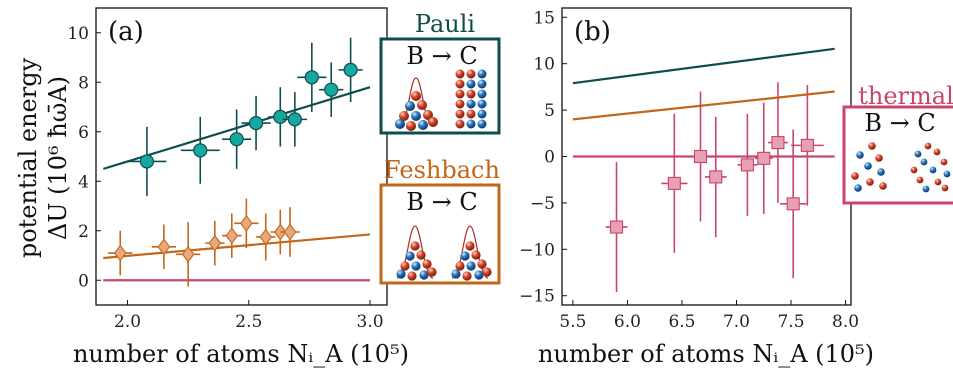 The height and width of the screenshot is (377, 953). I want to click on panel-b-x-tick-label: 7.5, so click(790, 322).